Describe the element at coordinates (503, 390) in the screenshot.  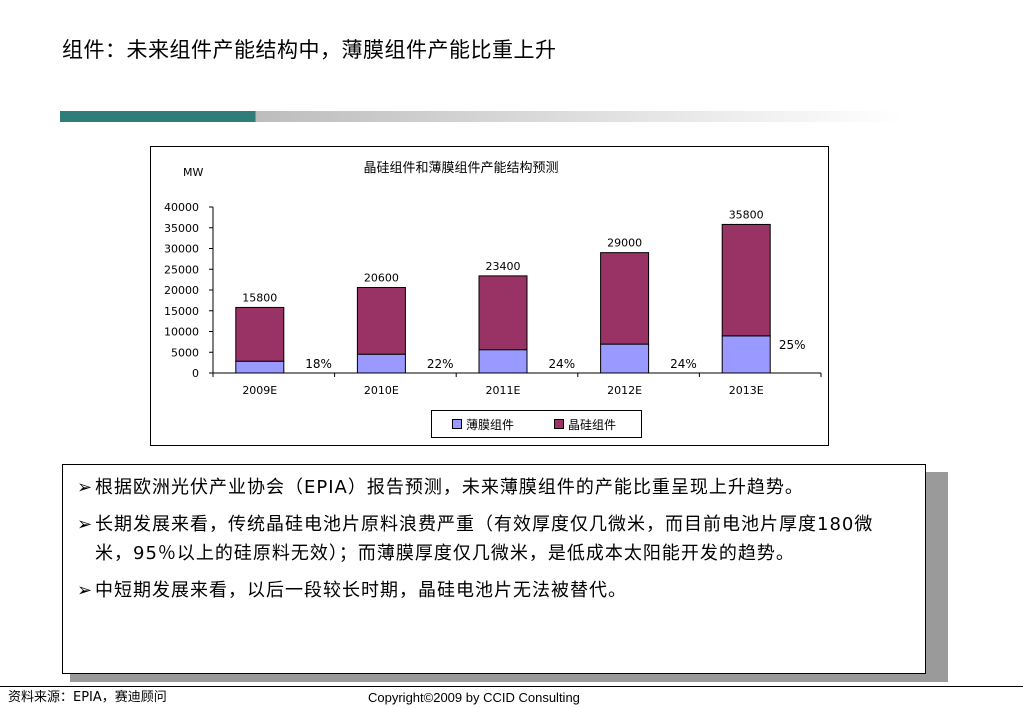
I see `x-tick-label: 2011E` at that location.